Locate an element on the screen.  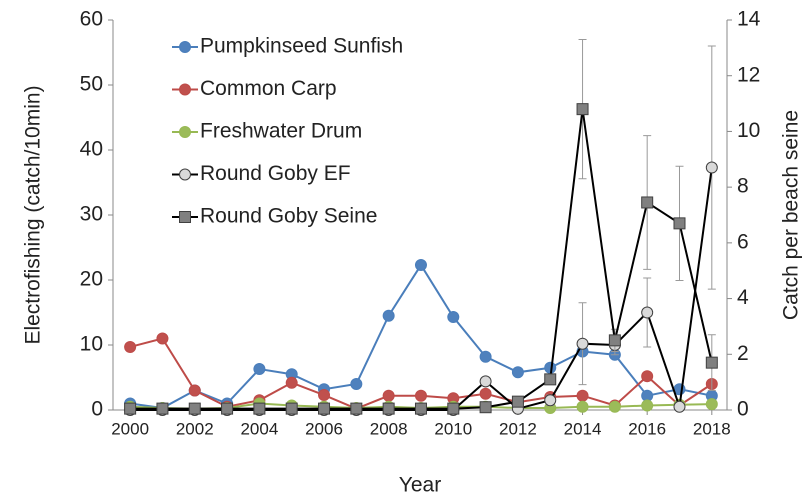
x-tick-label: 2002 is located at coordinates (195, 428).